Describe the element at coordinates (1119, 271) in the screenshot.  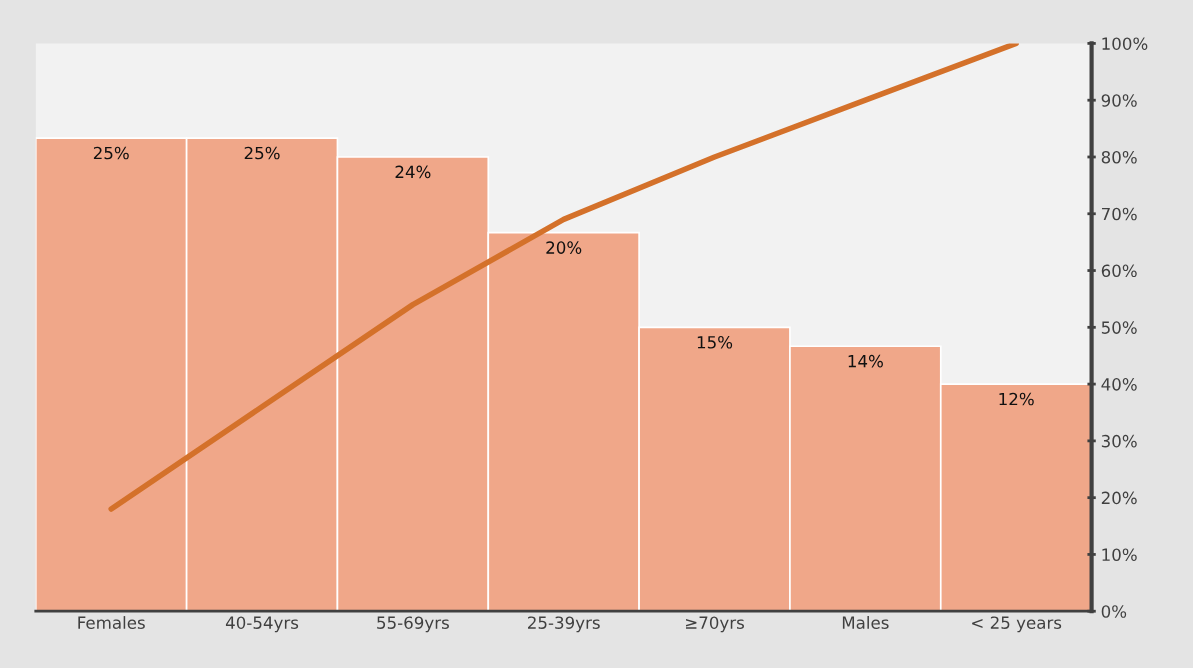
I see `y2-tick-label: 60%` at that location.